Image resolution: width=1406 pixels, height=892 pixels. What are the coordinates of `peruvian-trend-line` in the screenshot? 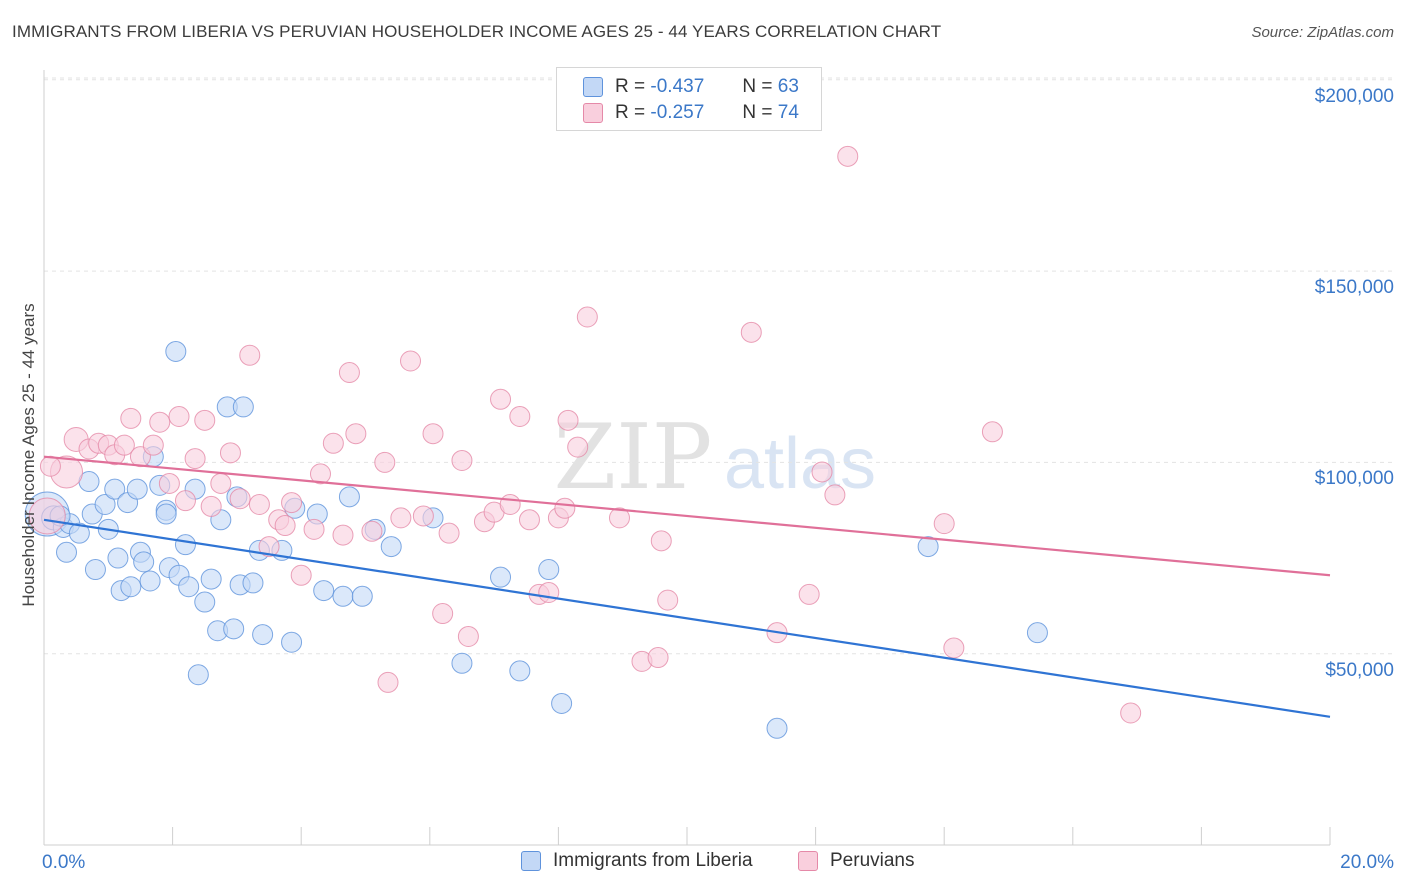 It's located at (687, 516).